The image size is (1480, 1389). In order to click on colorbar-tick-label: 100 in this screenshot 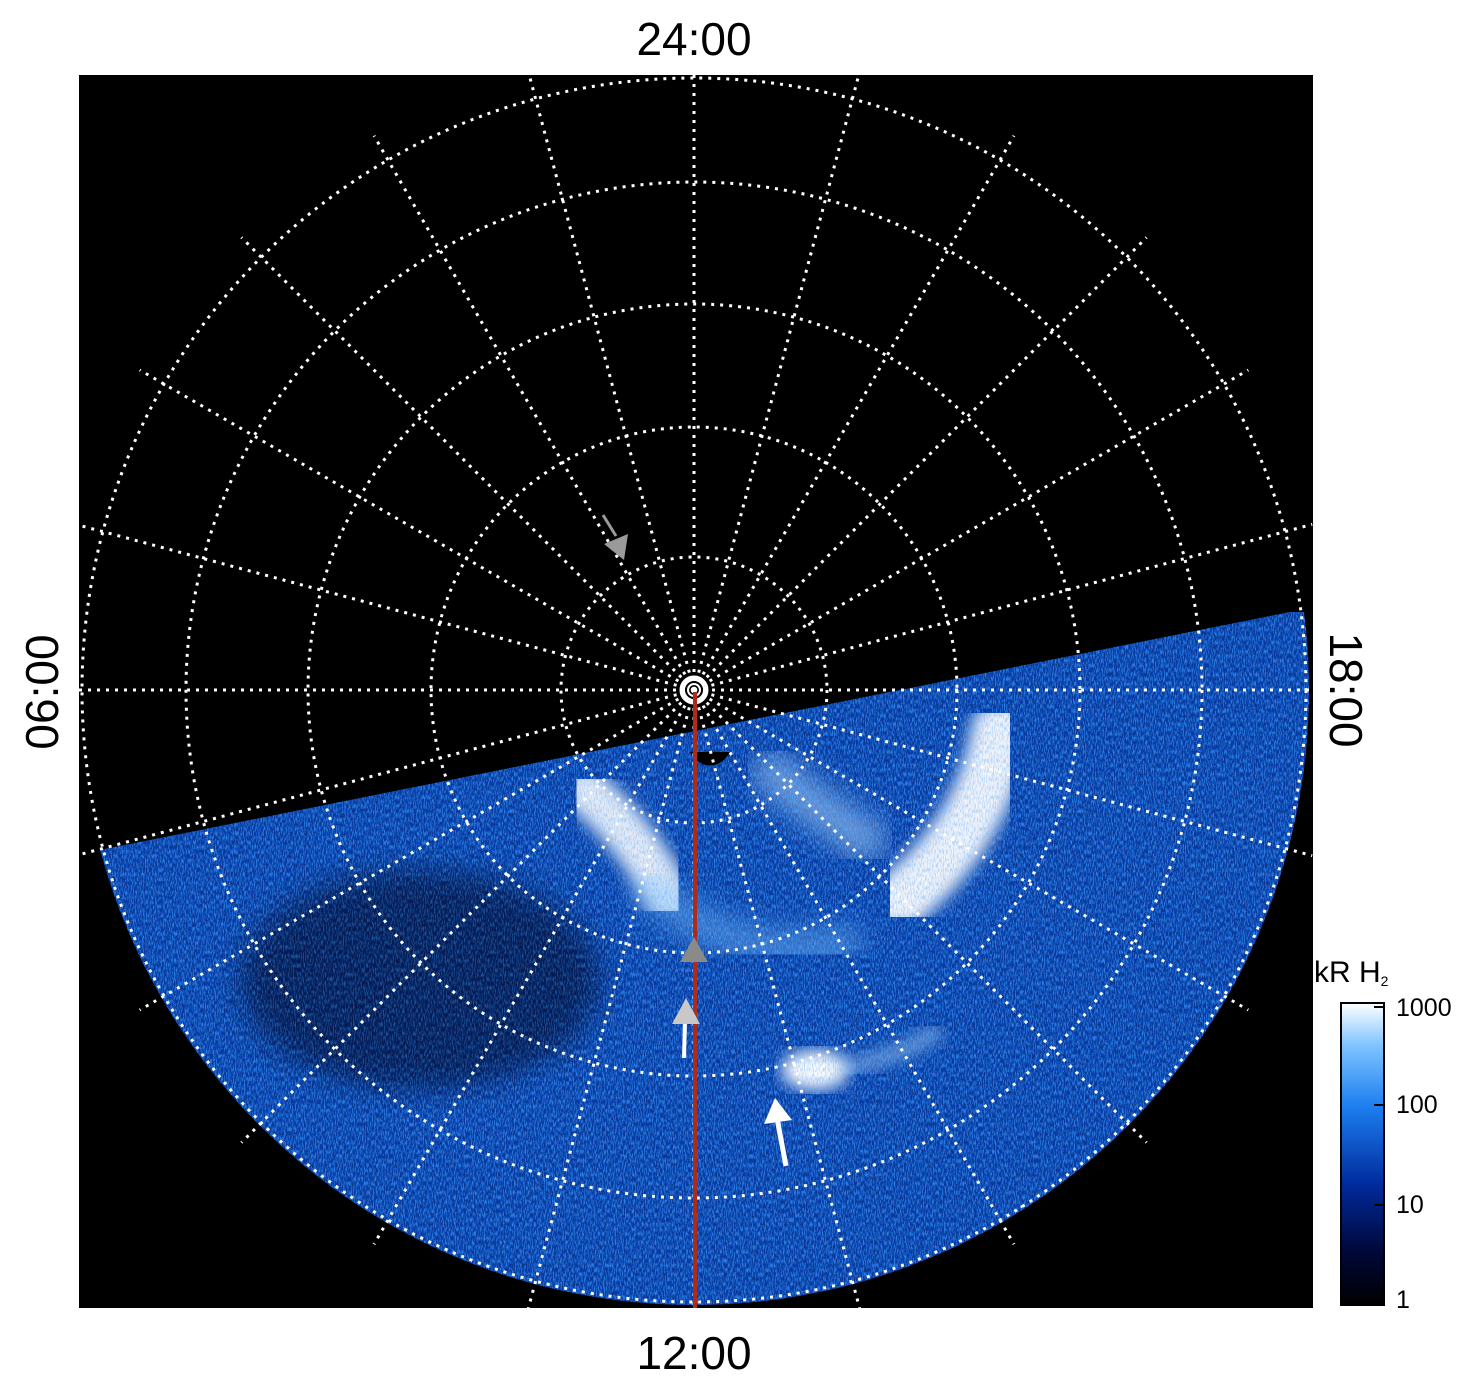, I will do `click(1417, 1105)`.